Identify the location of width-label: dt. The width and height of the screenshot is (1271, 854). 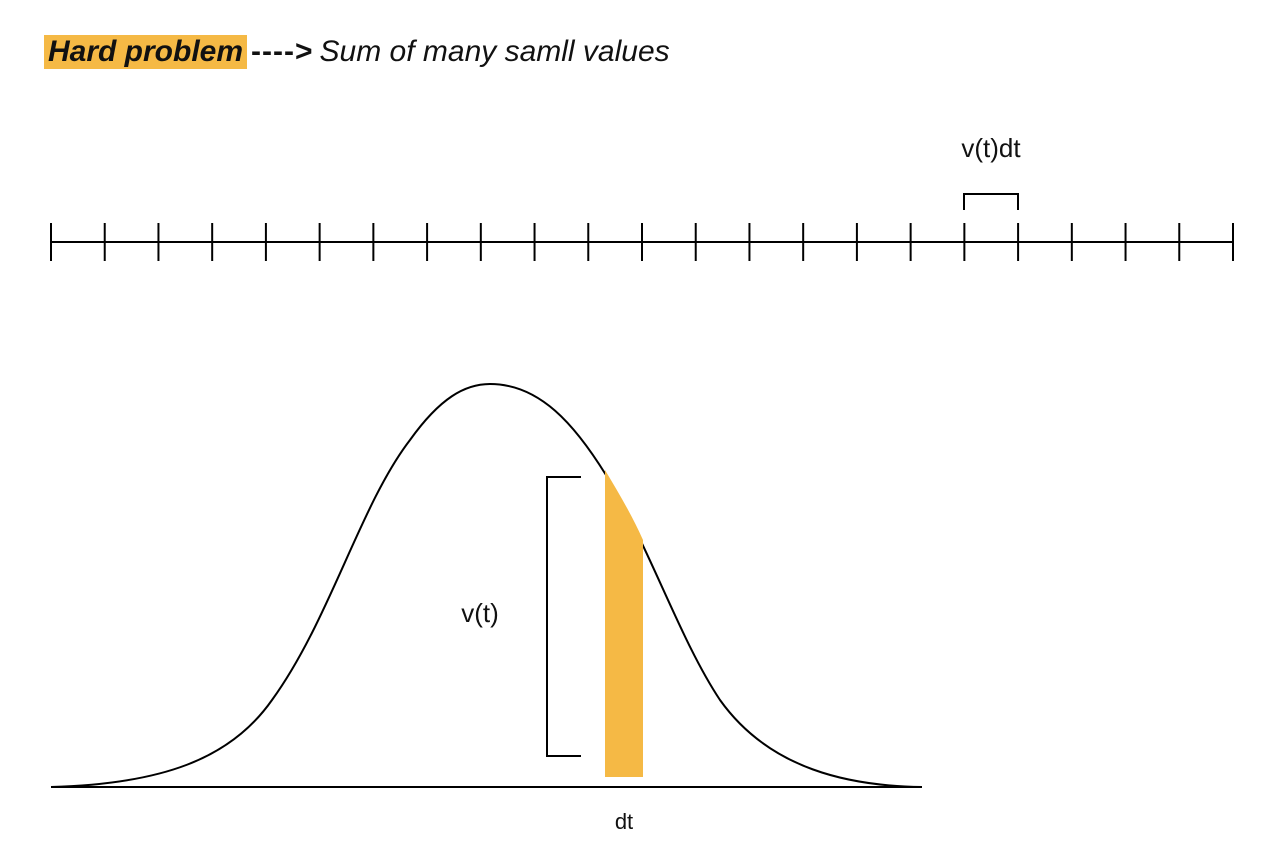
(624, 821).